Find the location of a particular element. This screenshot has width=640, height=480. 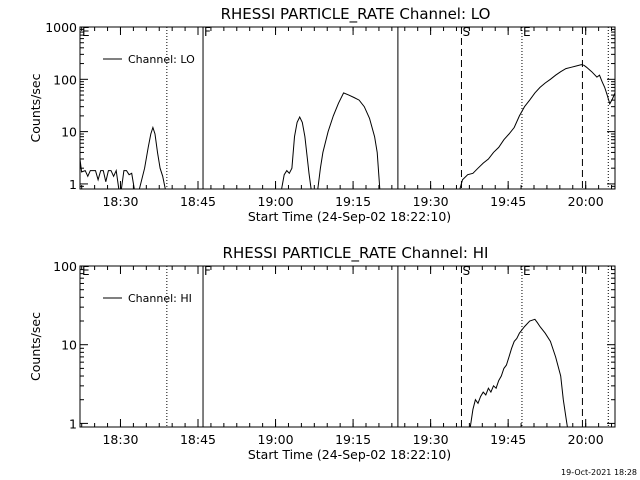

y-tick-label: 1000 is located at coordinates (61, 27).